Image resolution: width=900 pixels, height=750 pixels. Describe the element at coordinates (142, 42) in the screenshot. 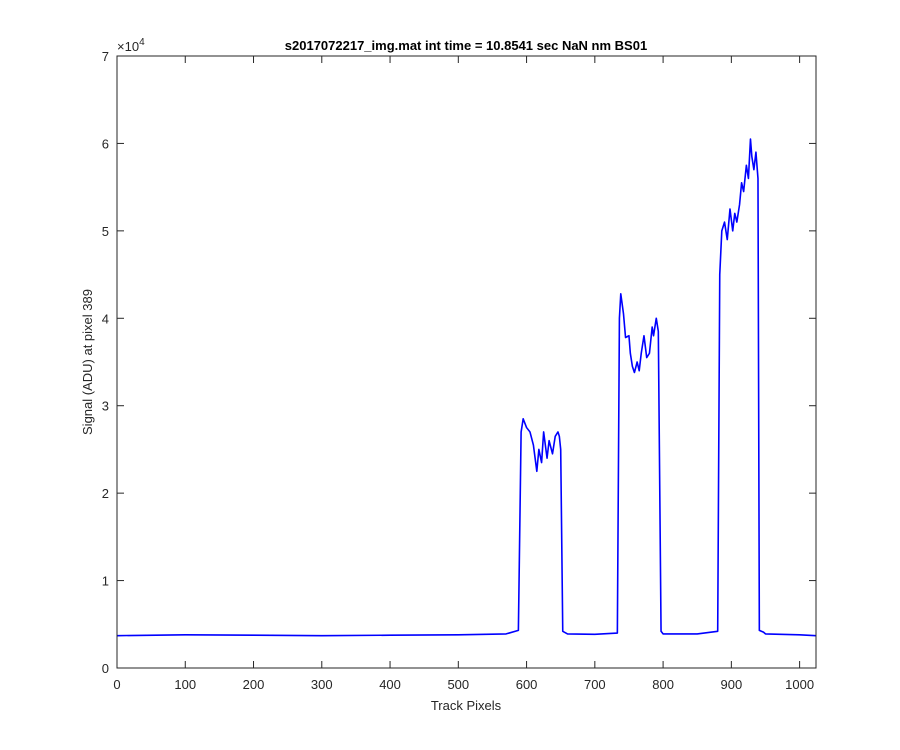

I see `y-exponent-power: 4` at that location.